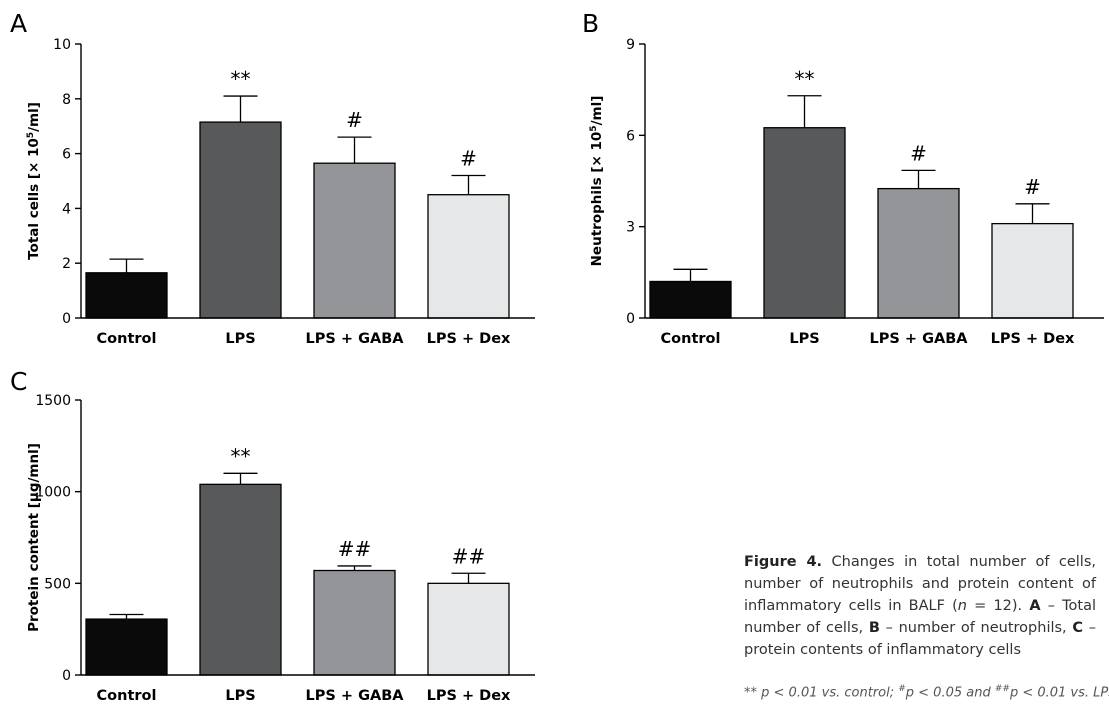 Image resolution: width=1109 pixels, height=709 pixels. I want to click on caption-label-a: A, so click(1035, 606).